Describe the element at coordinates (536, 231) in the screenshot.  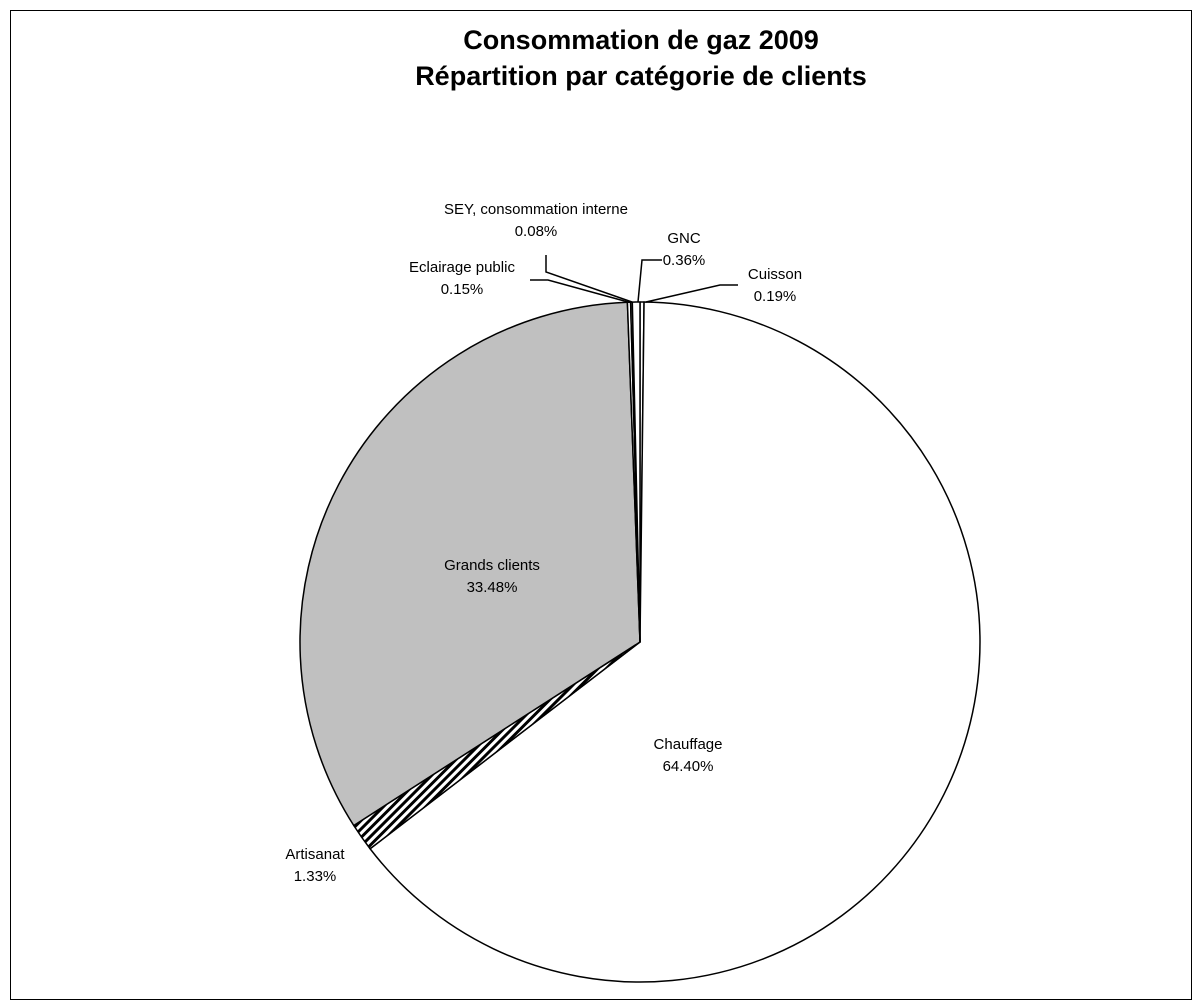
I see `slice-value-sey-consommation-interne: 0.08%` at that location.